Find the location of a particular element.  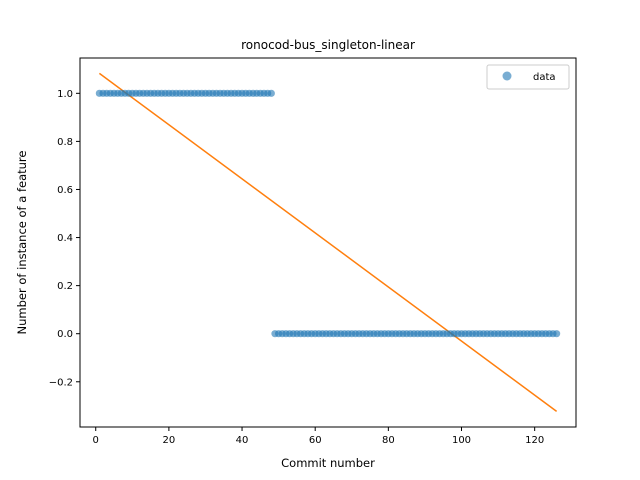

x-tick-label: 60 is located at coordinates (315, 440).